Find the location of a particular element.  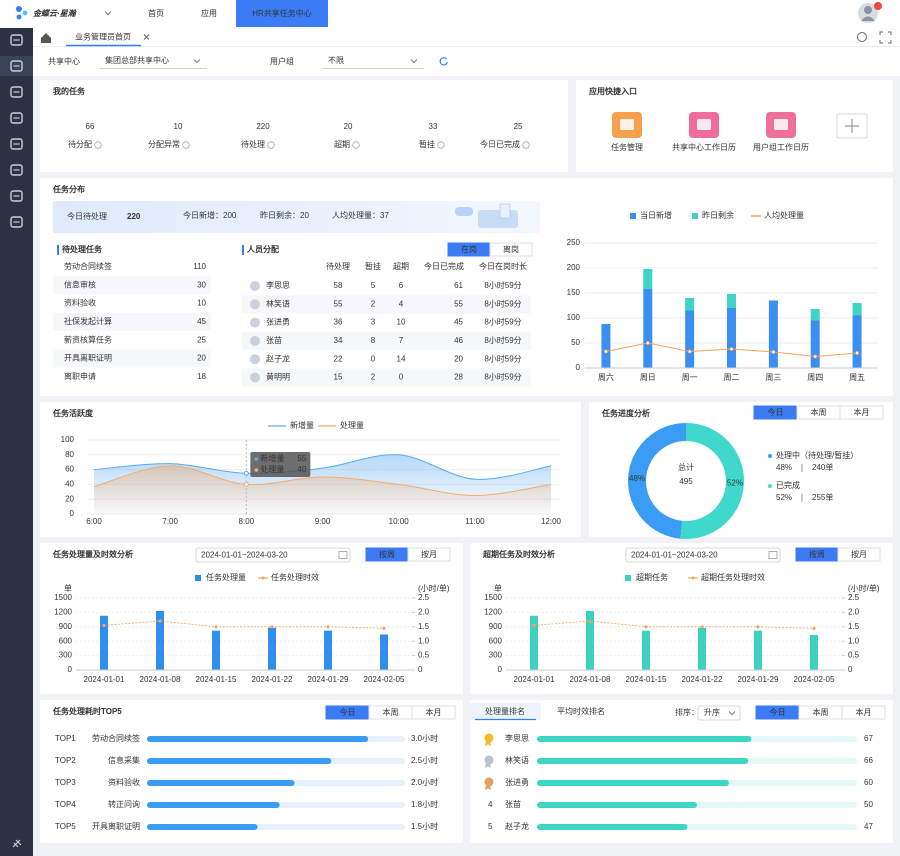

app-label: 用户组工作日历 is located at coordinates (781, 147).